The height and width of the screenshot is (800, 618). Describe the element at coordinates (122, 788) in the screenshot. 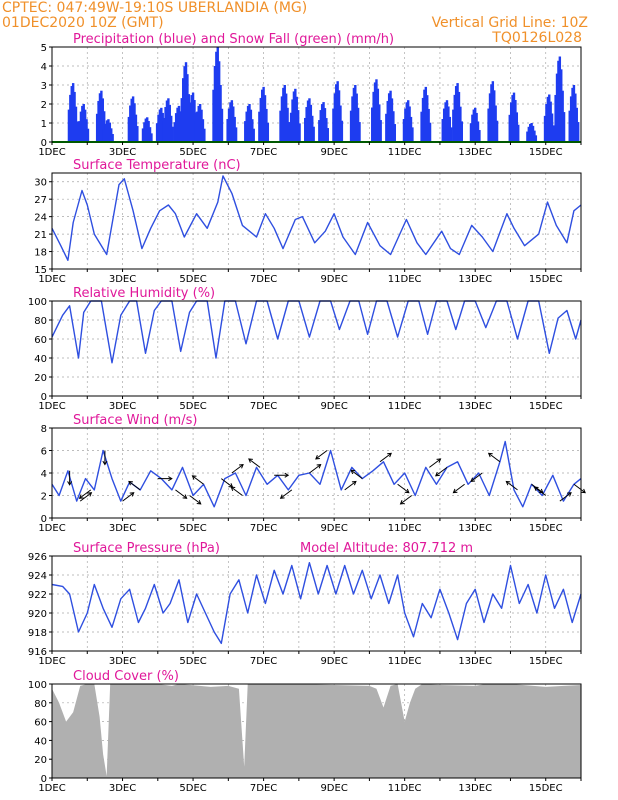

I see `x-tick-label: 3DEC` at that location.